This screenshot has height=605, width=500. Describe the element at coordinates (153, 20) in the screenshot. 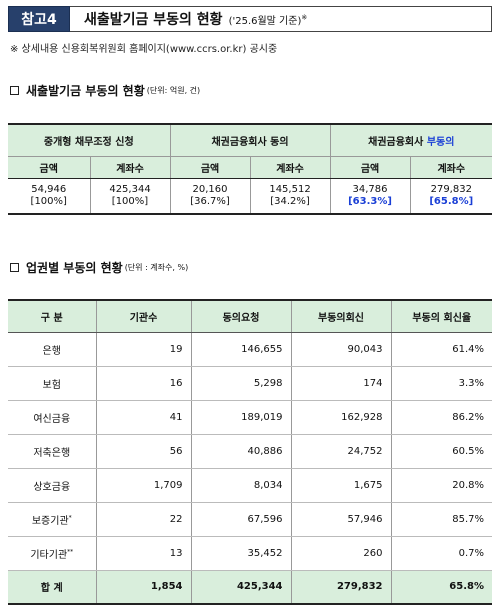

I see `page-title: 새출발기금 부동의 현황` at that location.